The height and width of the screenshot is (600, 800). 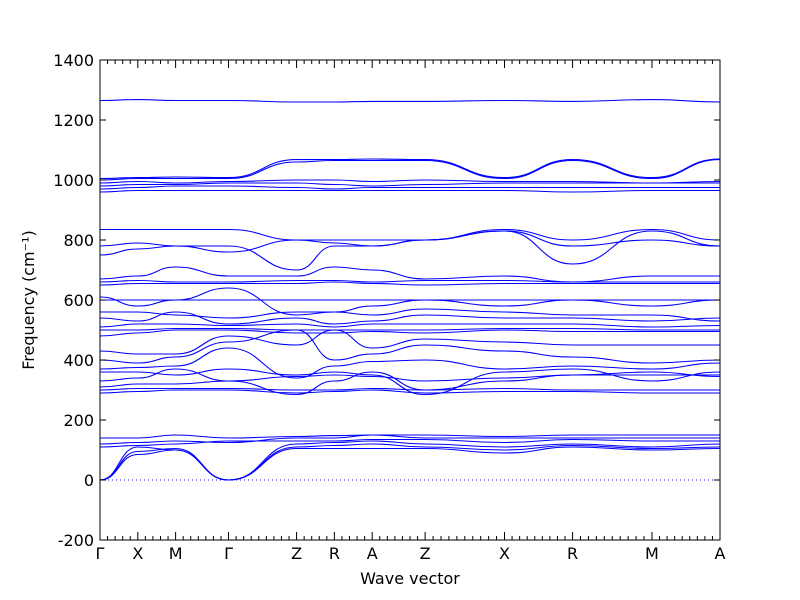 I want to click on y-tick-label: 1000, so click(x=73, y=180).